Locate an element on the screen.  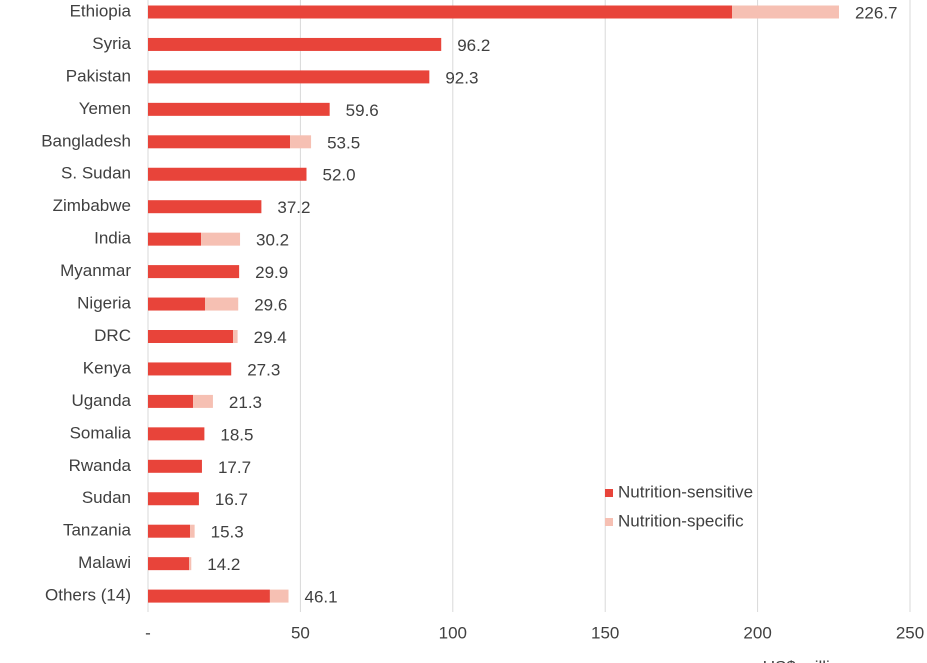
total-label: 21.3 is located at coordinates (245, 402).